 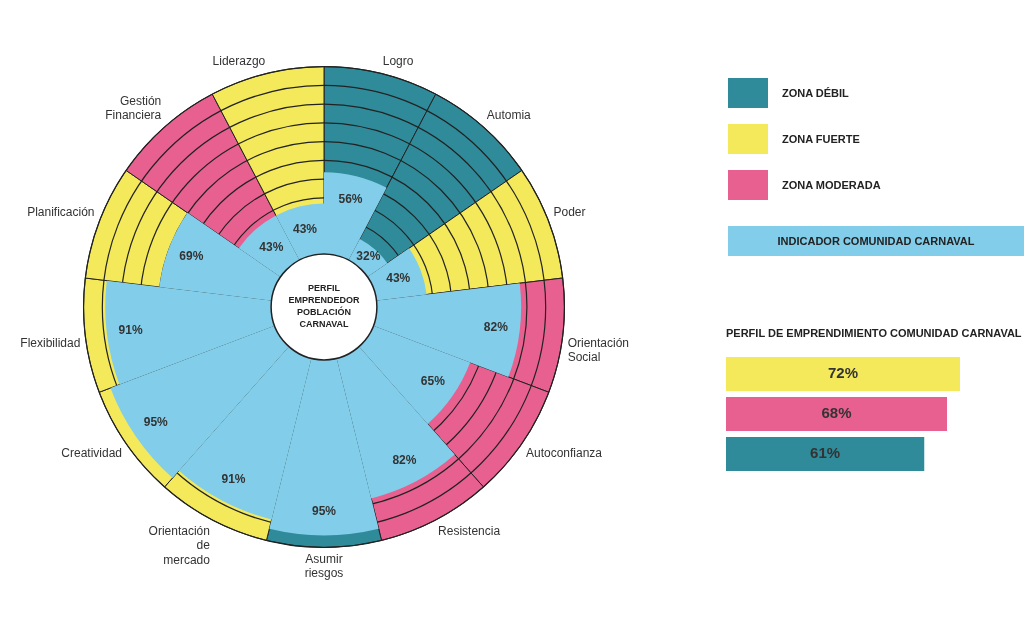 I want to click on category-label: Flexibilidad, so click(x=50, y=343).